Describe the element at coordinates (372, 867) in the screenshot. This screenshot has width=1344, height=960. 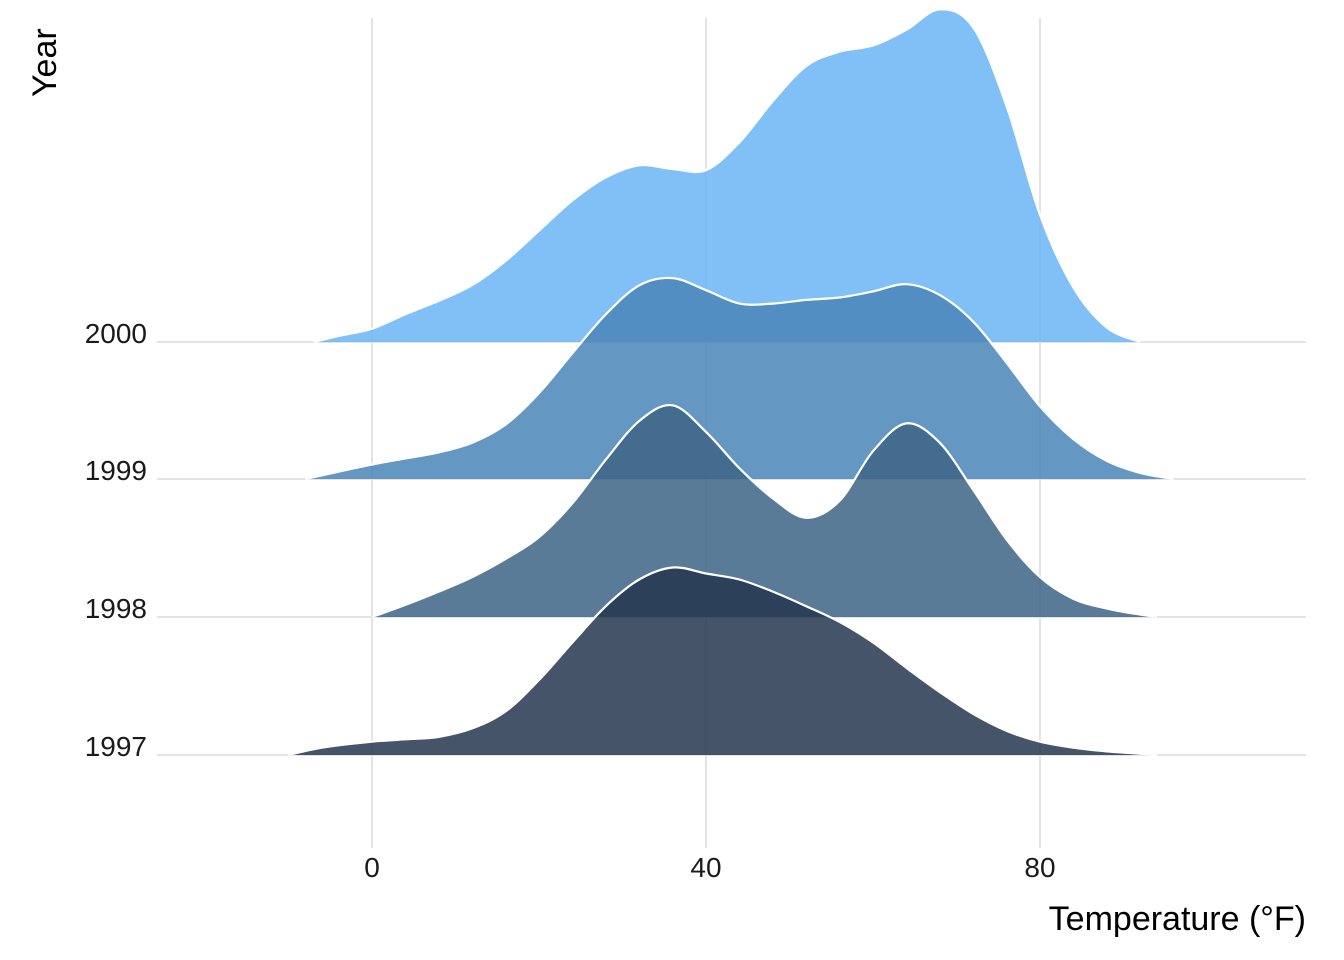
I see `x-tick-label: 0` at that location.